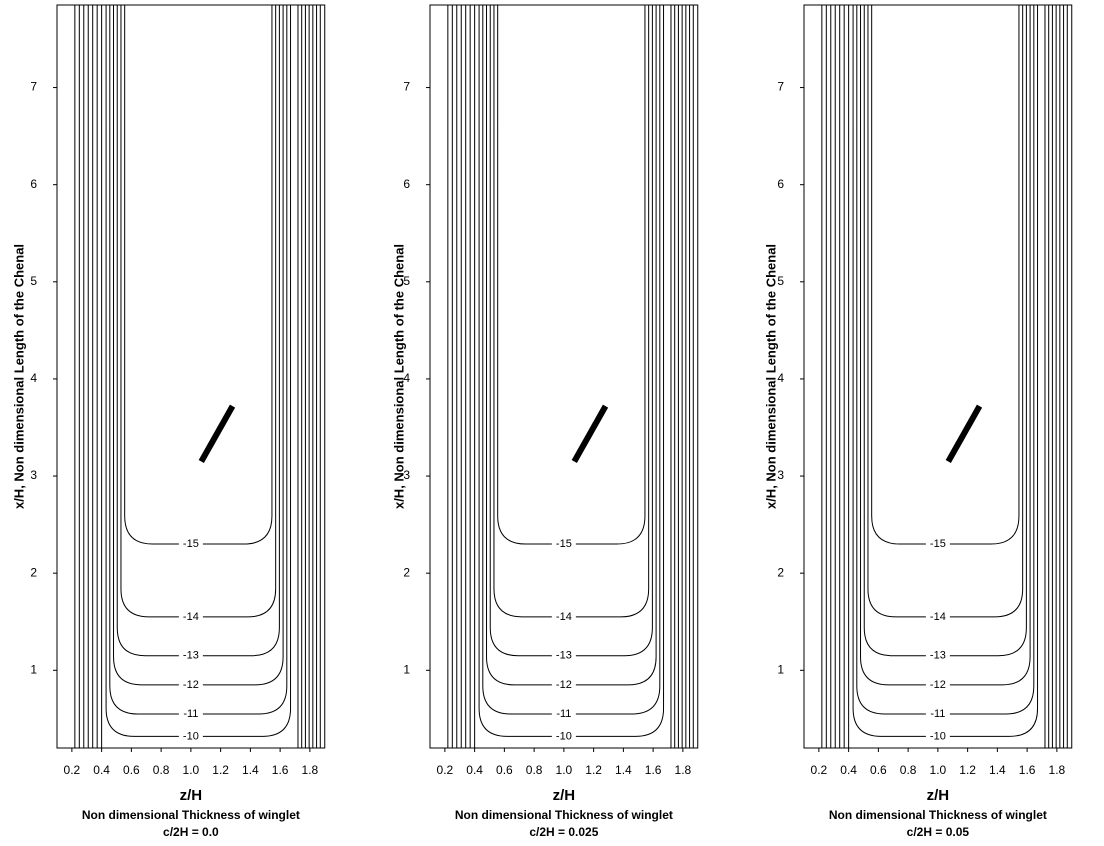 This screenshot has width=1104, height=846. Describe the element at coordinates (938, 832) in the screenshot. I see `subtitle: c/2H = 0.05` at that location.